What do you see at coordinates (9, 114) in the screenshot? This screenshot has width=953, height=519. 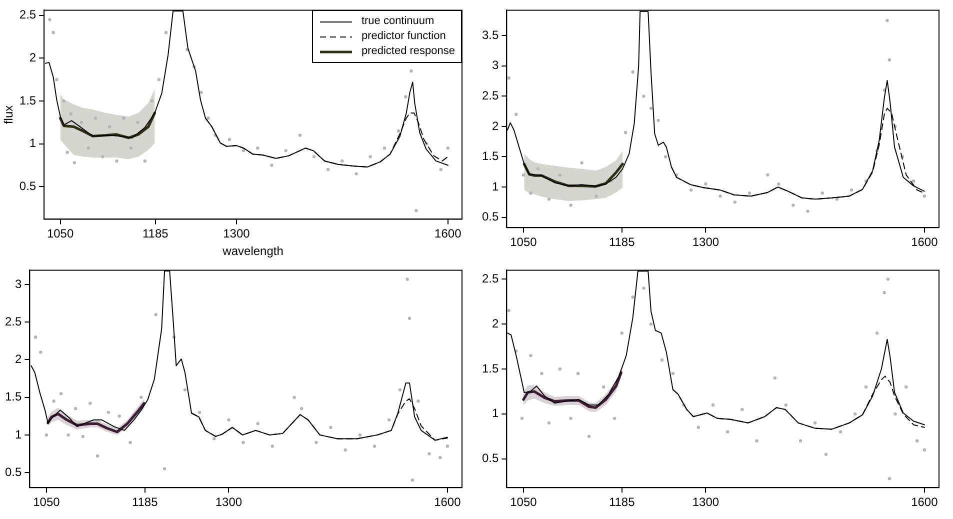 I see `y-axis-title: flux` at bounding box center [9, 114].